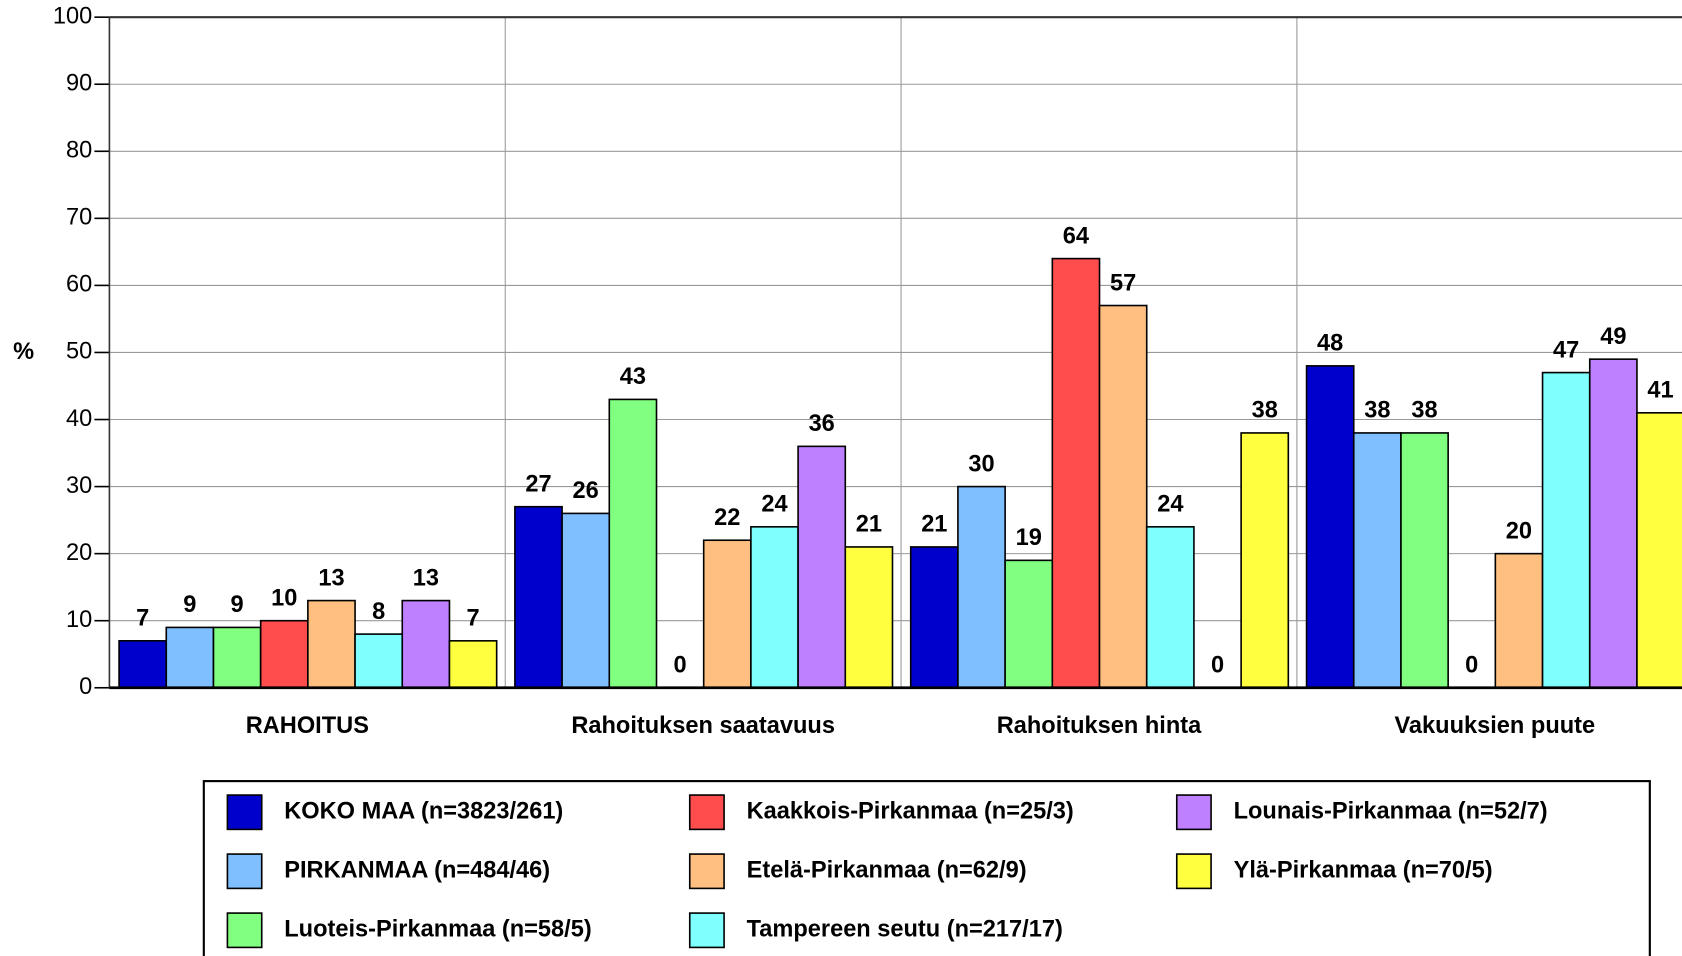  What do you see at coordinates (1330, 344) in the screenshot?
I see `value-label: 48` at bounding box center [1330, 344].